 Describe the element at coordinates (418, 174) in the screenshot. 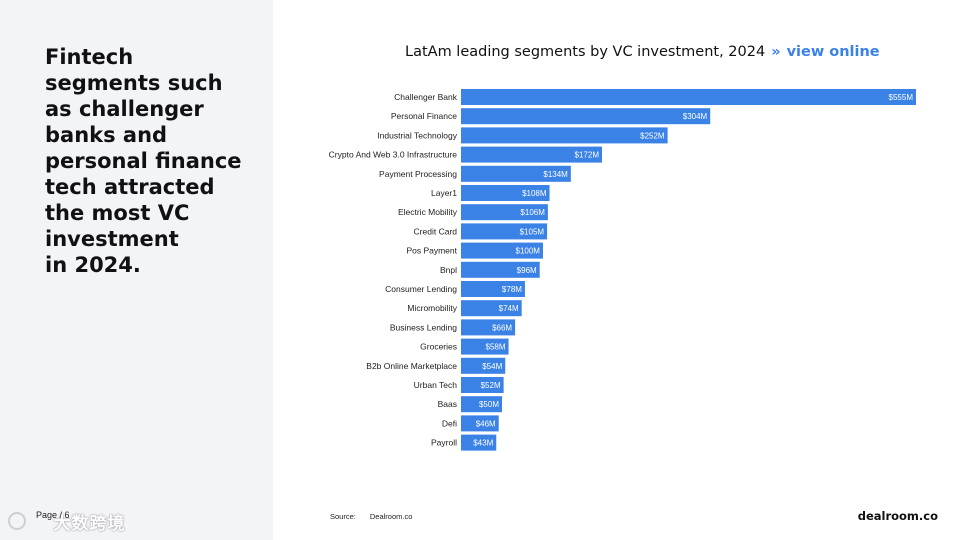

I see `category-label: Payment Processing` at that location.